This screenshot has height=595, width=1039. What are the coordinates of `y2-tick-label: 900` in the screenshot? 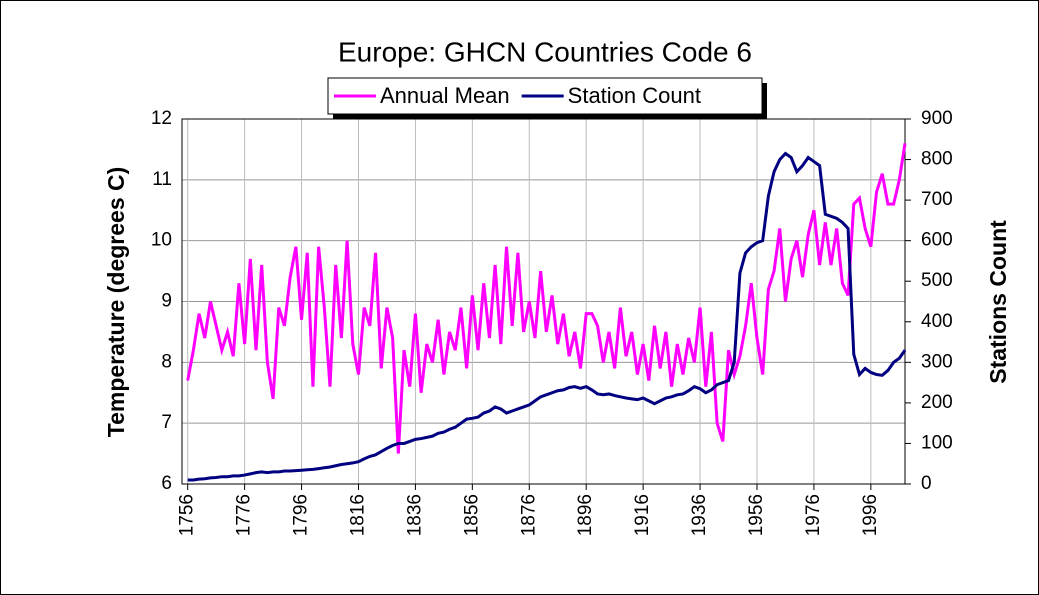 It's located at (937, 118).